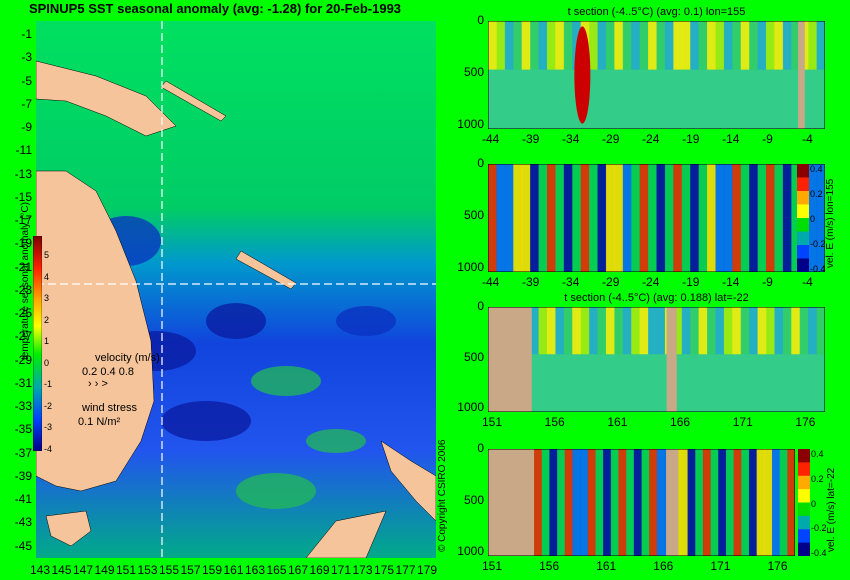  I want to click on map-colorbar-tick: -1, so click(48, 384).